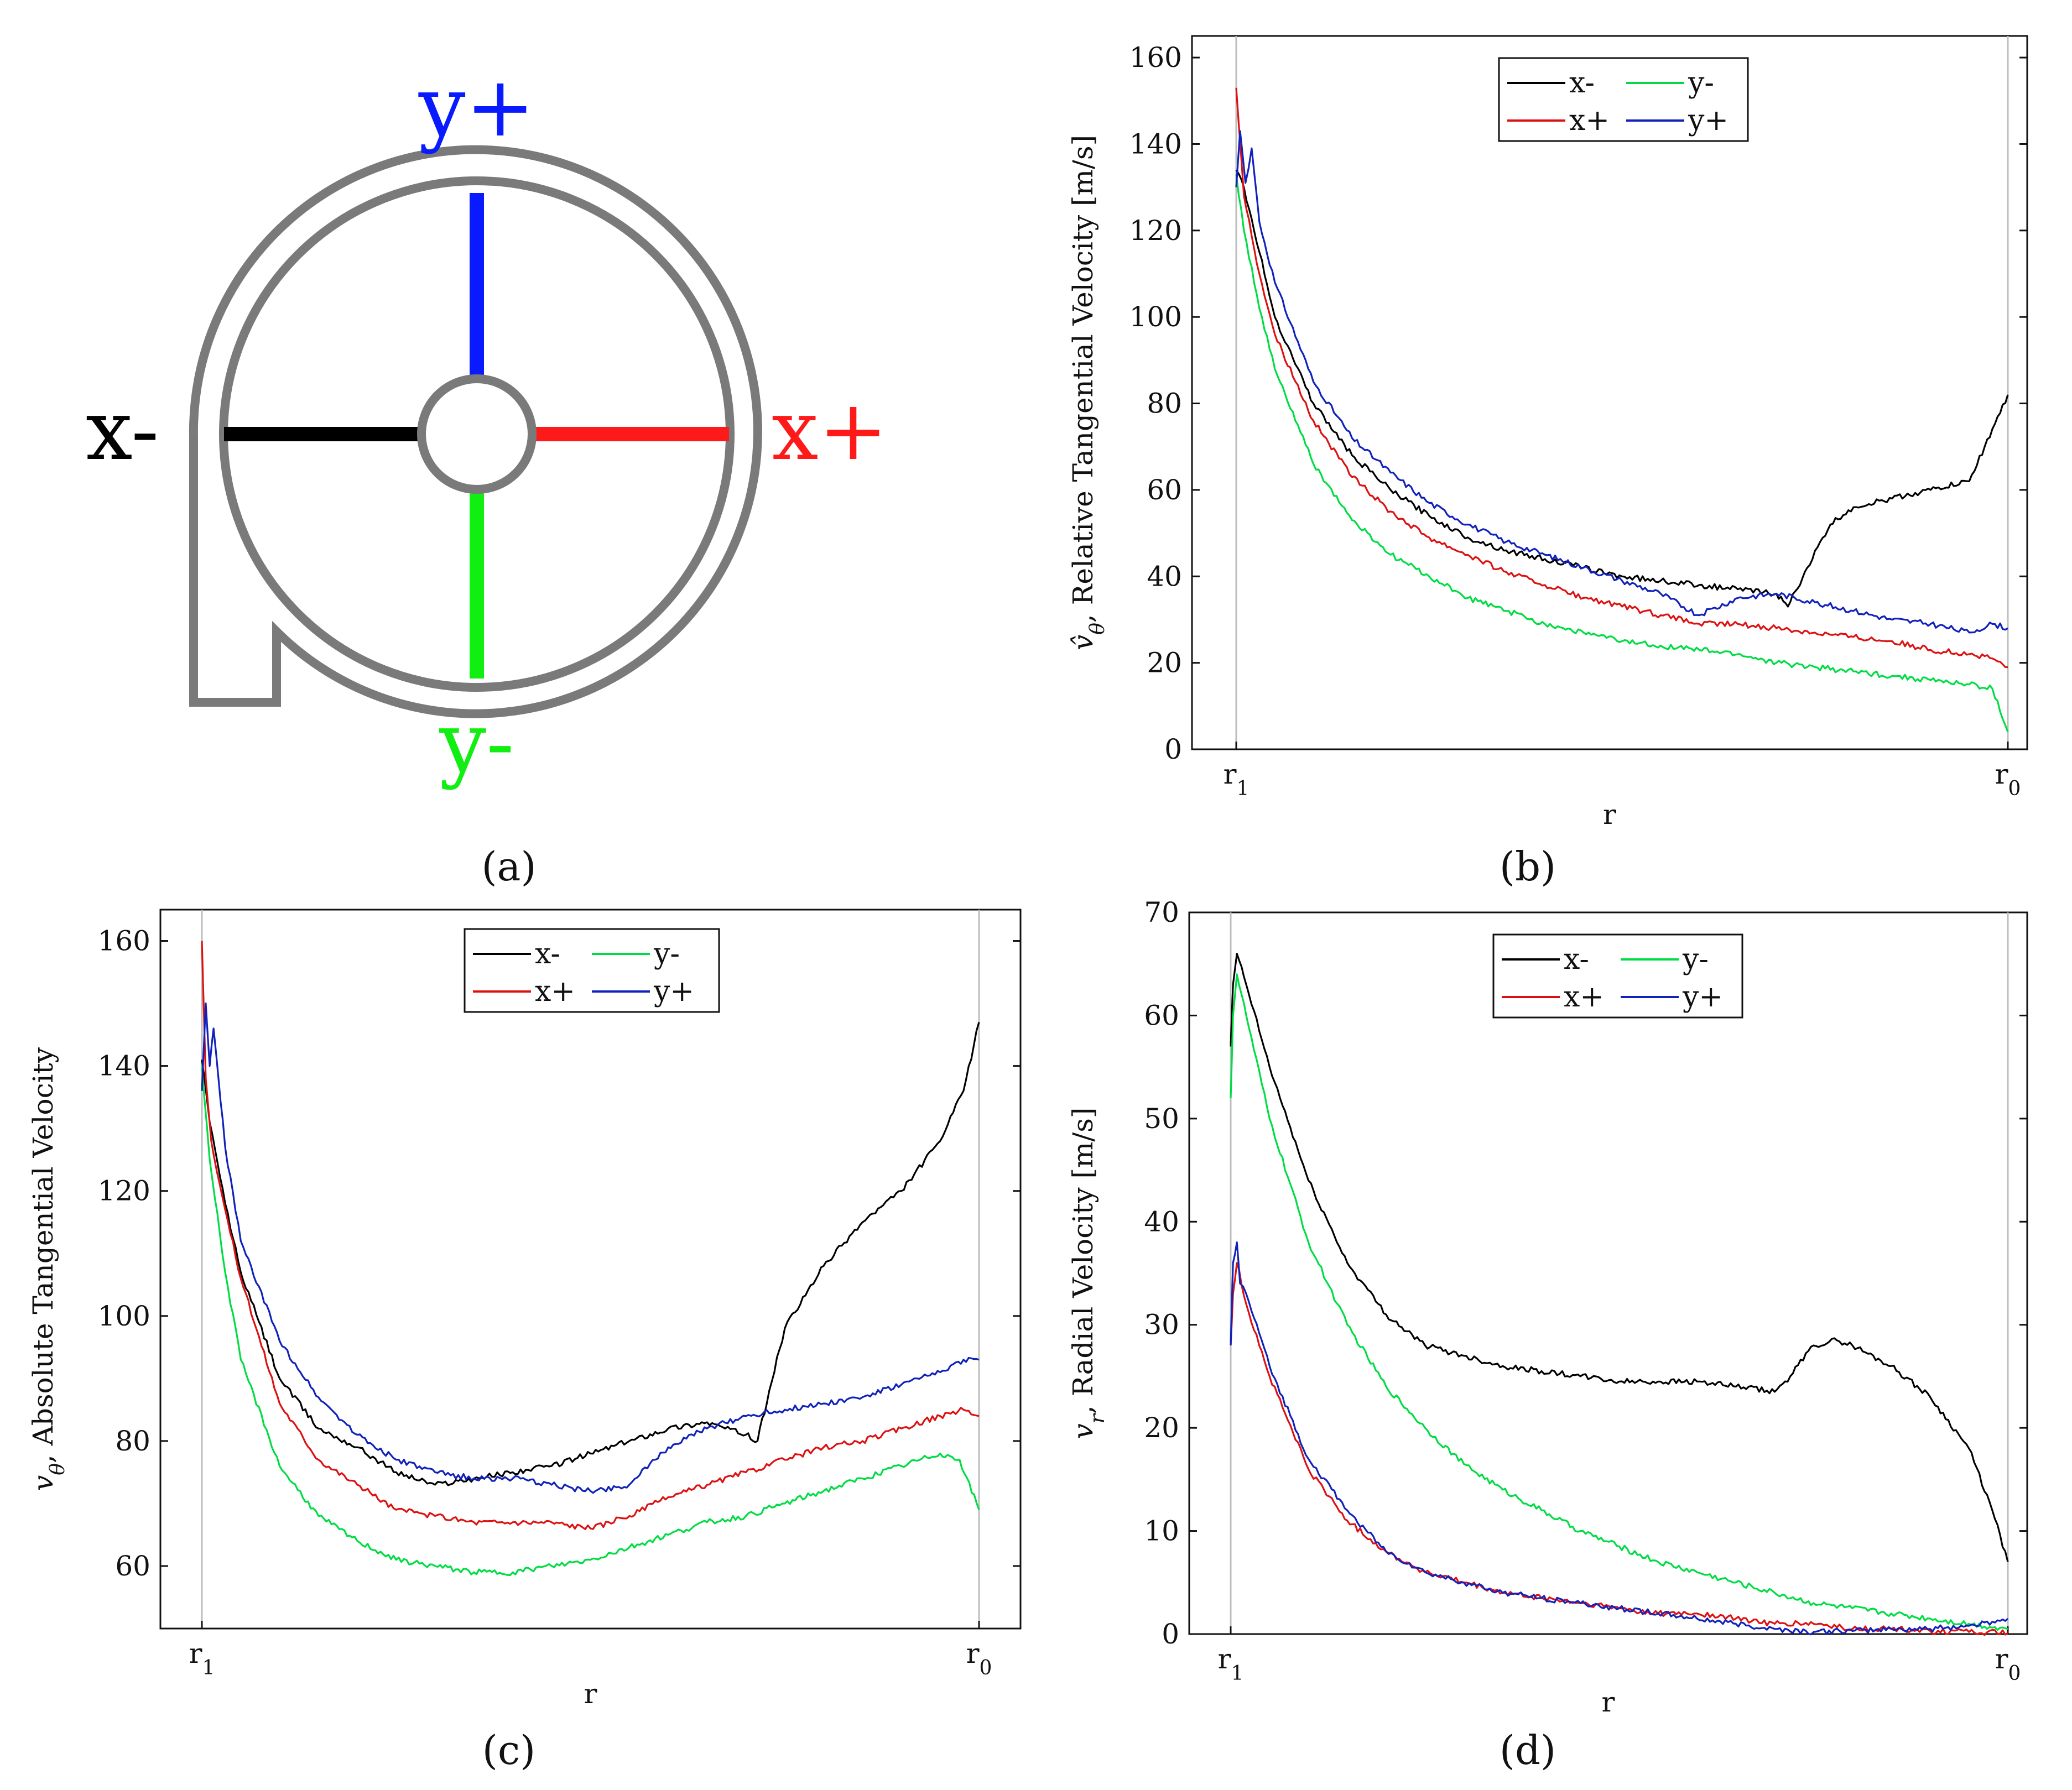 This screenshot has height=1790, width=2072. I want to click on y-axis-label: v̂θ, Relative Tangential Velocity [m/s], so click(1088, 392).